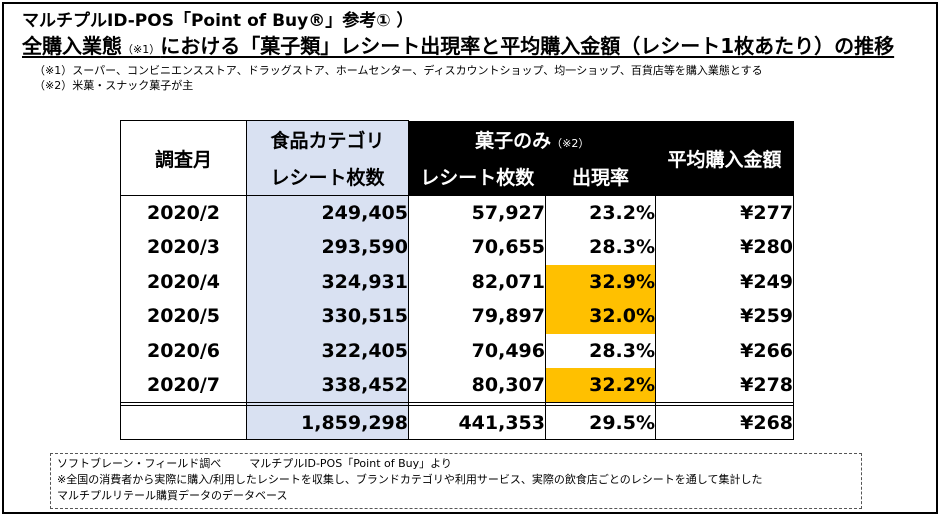 The height and width of the screenshot is (516, 940). I want to click on table-row: 2020/2 249,405 57,927 23.2% ¥277, so click(457, 212).